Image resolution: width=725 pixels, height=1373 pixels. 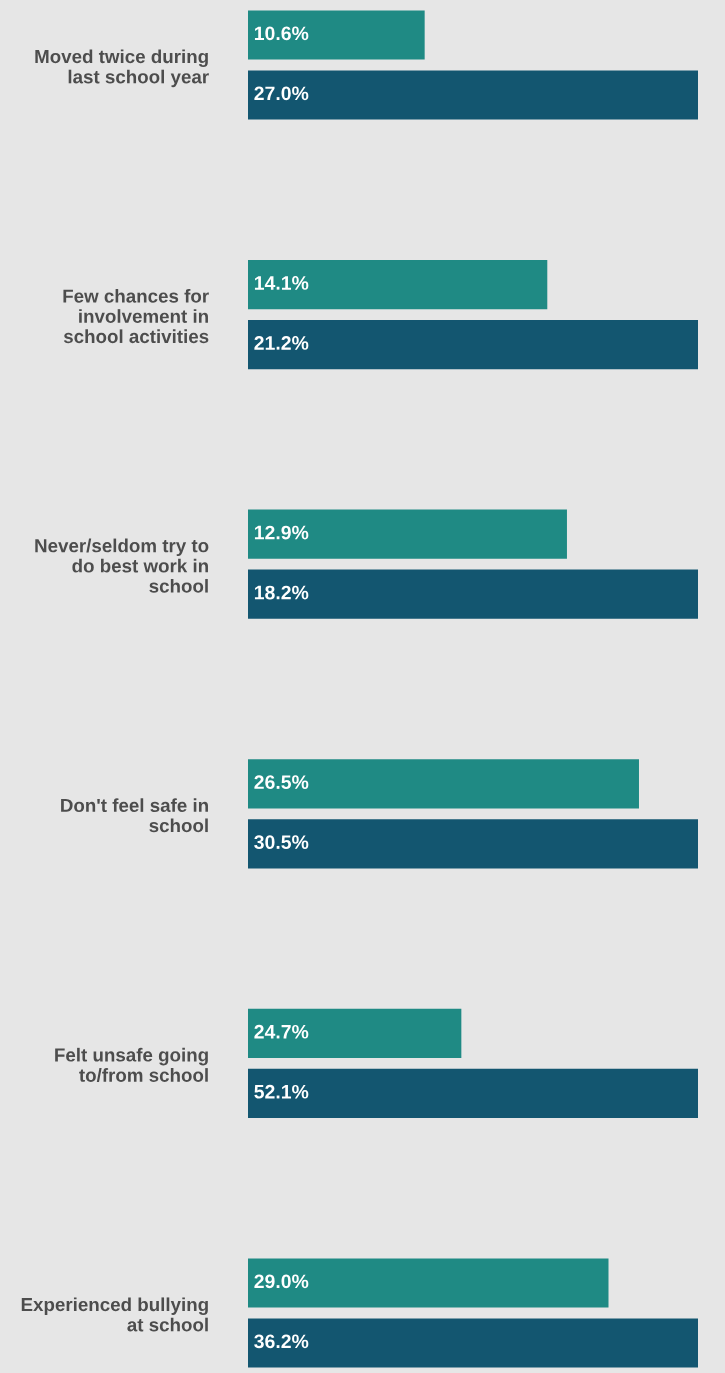 What do you see at coordinates (281, 842) in the screenshot?
I see `data-label: 30.5%` at bounding box center [281, 842].